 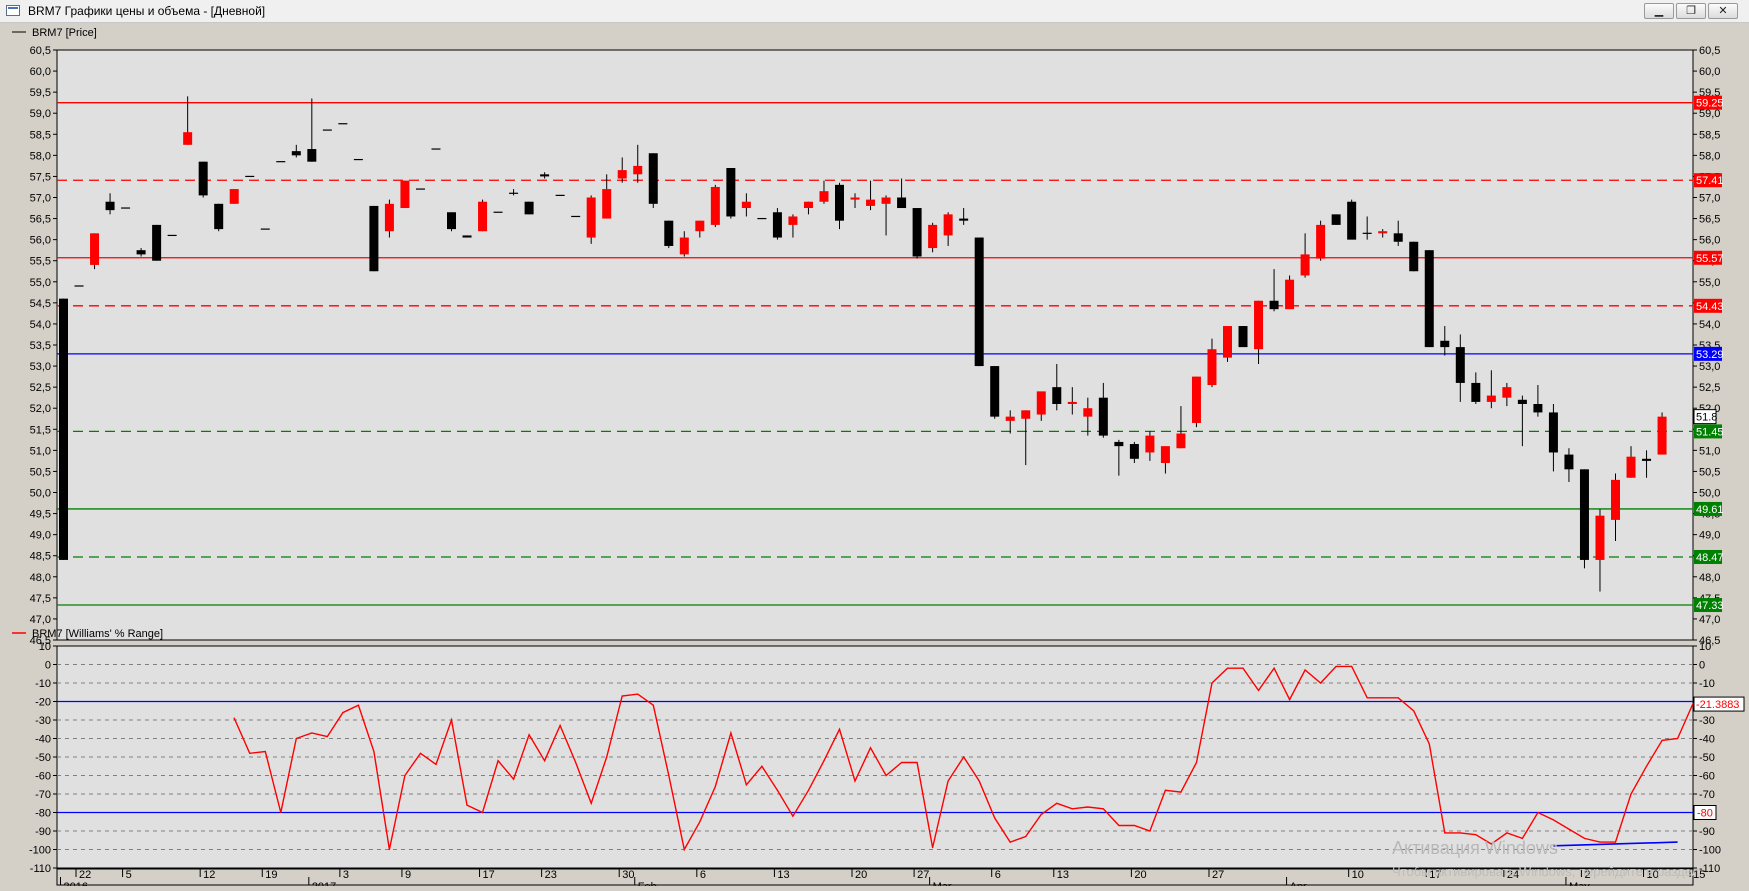 I want to click on close-button: ✕, so click(x=1723, y=11).